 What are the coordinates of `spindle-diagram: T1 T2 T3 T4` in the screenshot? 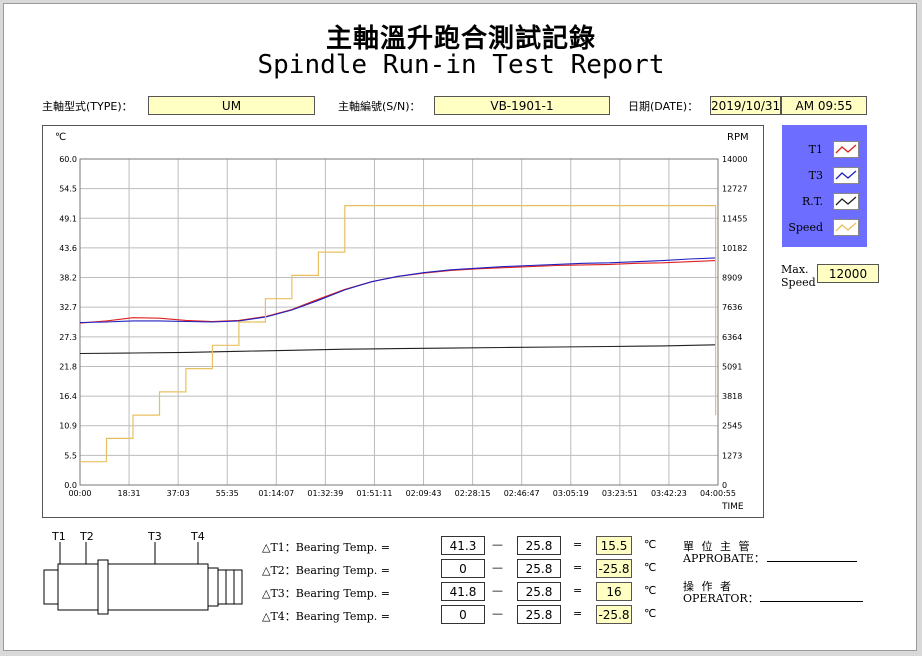 It's located at (143, 572).